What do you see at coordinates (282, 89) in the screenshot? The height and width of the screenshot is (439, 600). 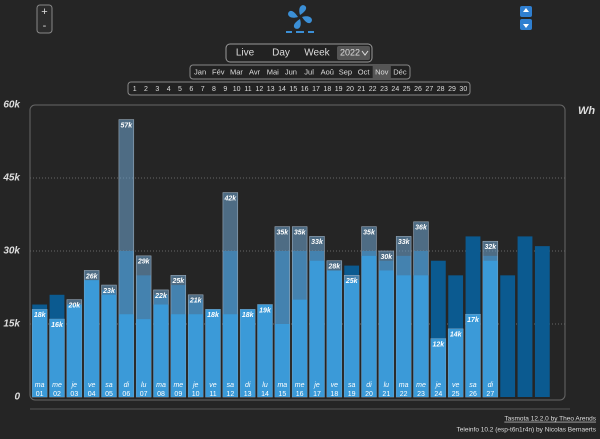 I see `day-button: 14` at bounding box center [282, 89].